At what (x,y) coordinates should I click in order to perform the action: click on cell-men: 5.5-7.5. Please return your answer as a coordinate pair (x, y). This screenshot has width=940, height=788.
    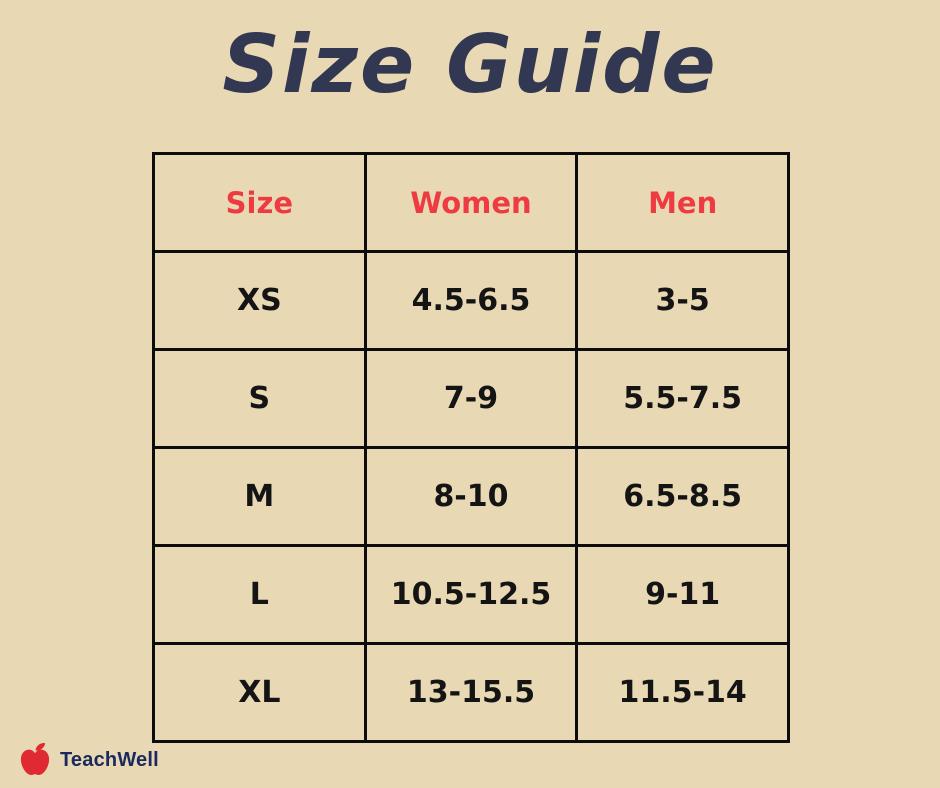
    Looking at the image, I should click on (682, 398).